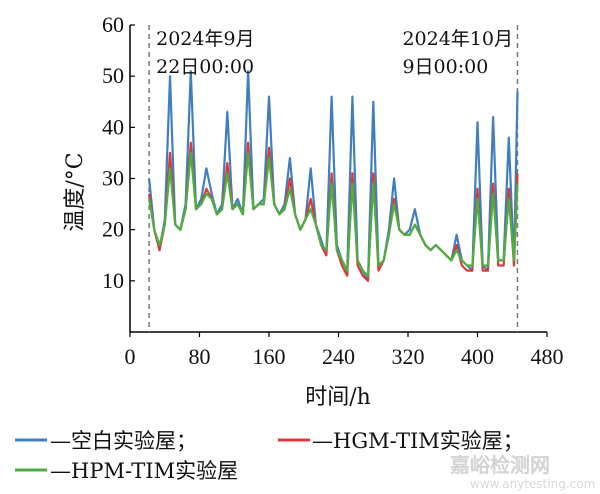 The width and height of the screenshot is (600, 494). Describe the element at coordinates (200, 356) in the screenshot. I see `x-tick-label: 80` at that location.